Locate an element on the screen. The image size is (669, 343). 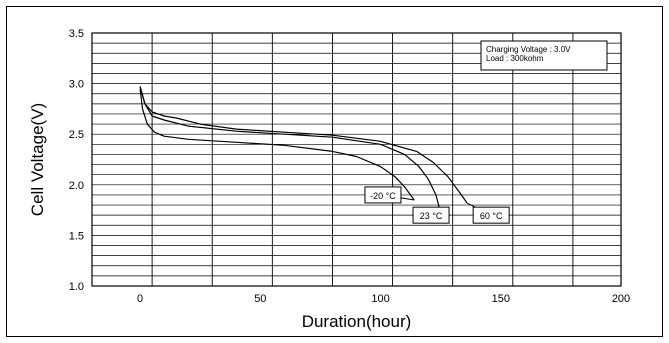
info-box-line: Load : 300kohm is located at coordinates (515, 58).